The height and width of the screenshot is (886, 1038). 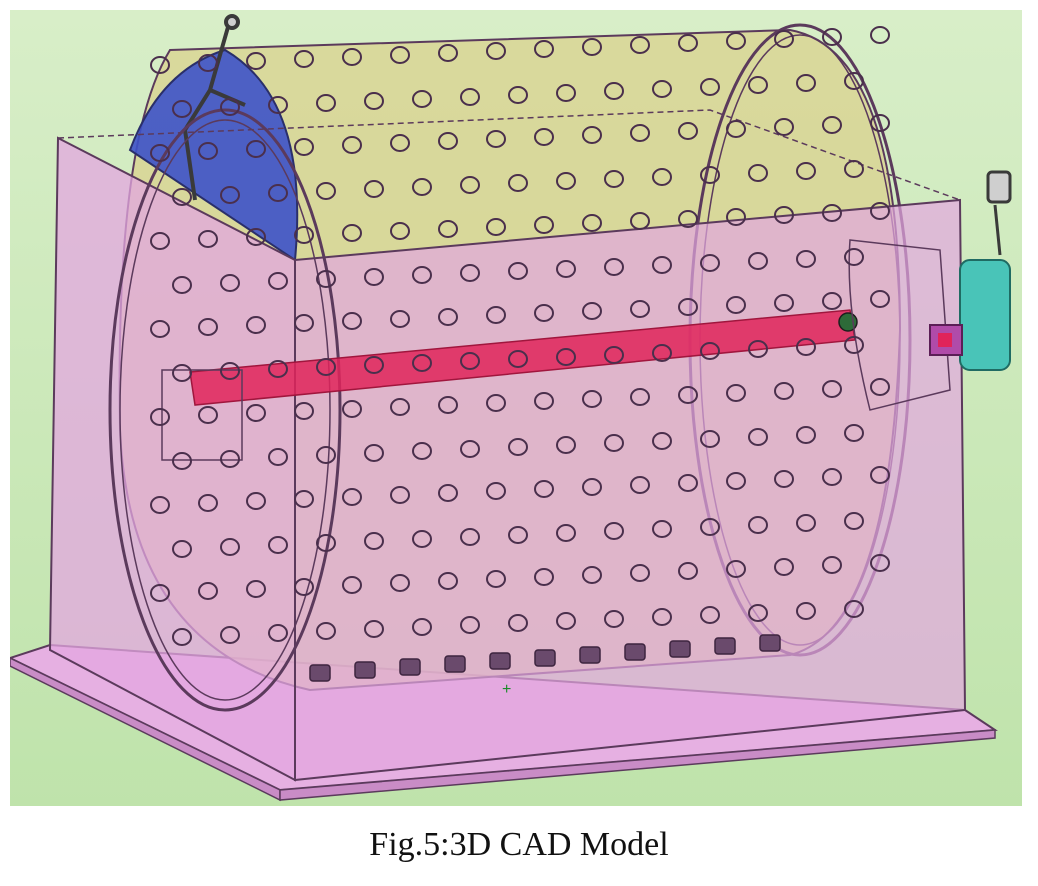 I want to click on figure-caption: Fig.5:3D CAD Model, so click(x=519, y=844).